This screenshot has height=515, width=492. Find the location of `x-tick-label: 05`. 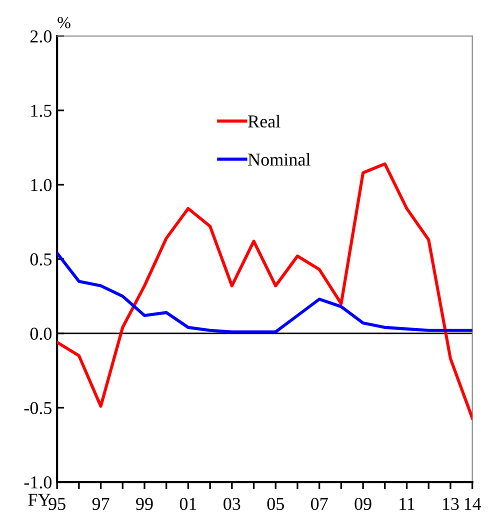

x-tick-label: 05 is located at coordinates (275, 504).